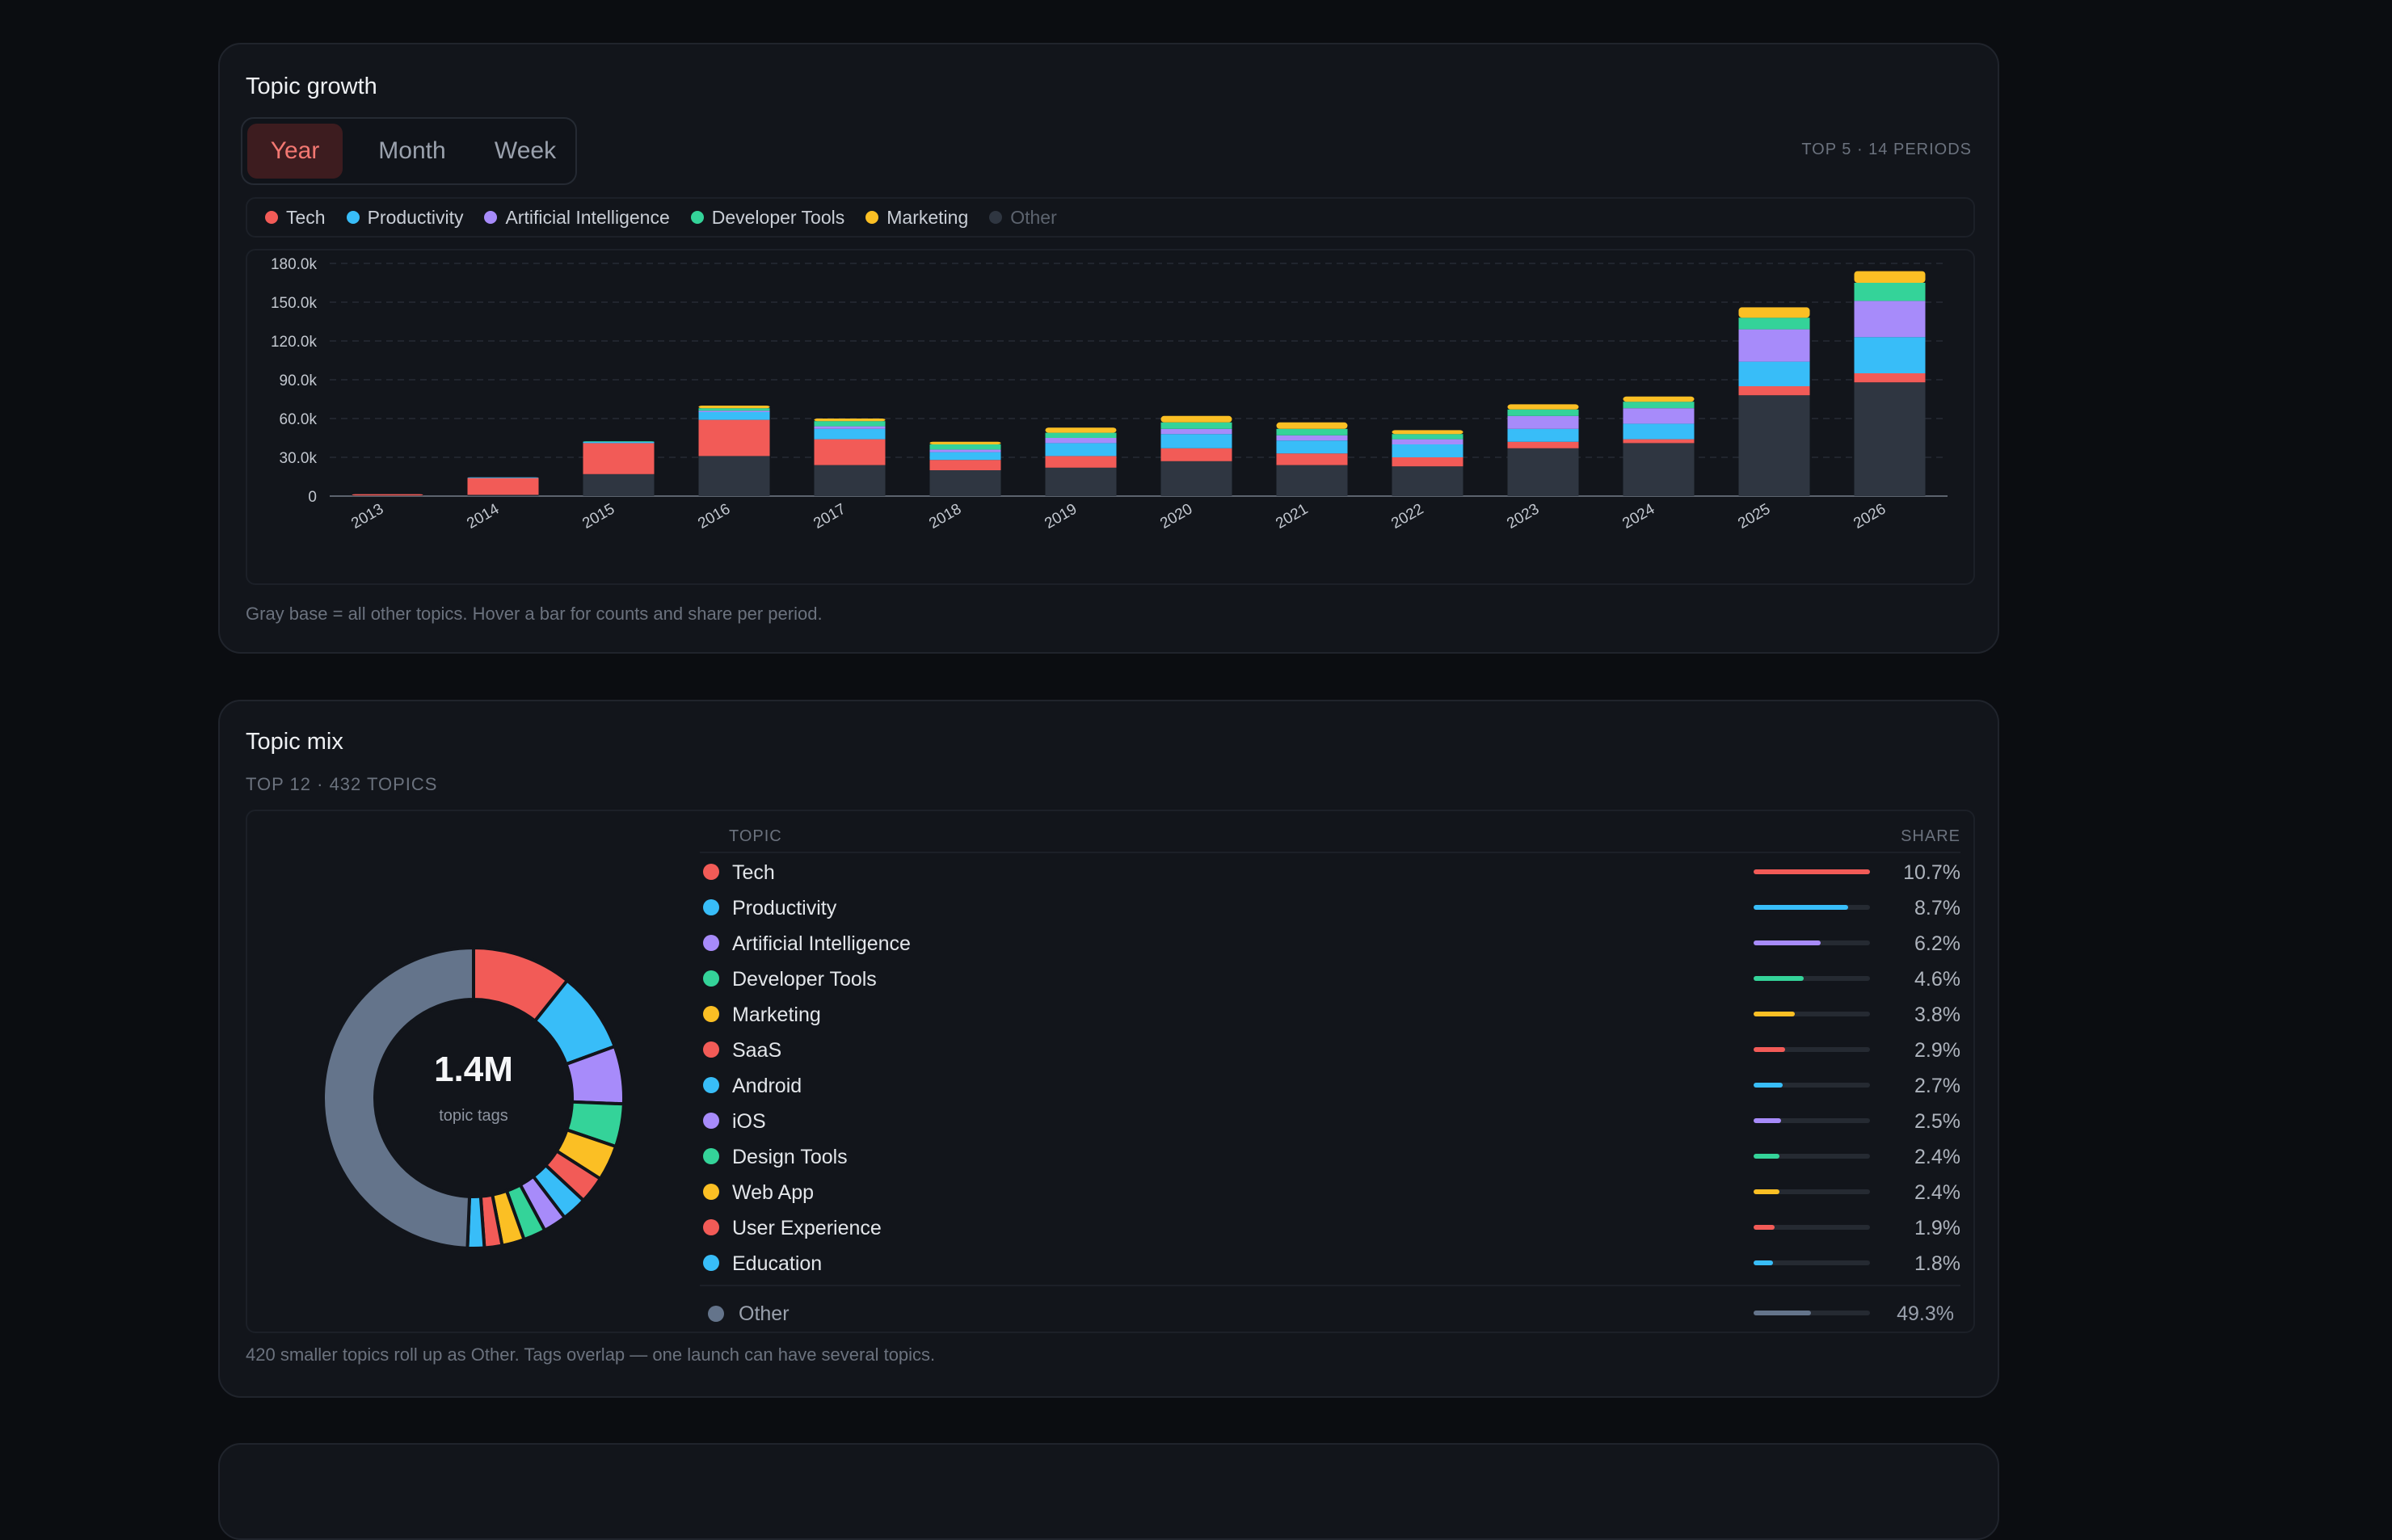  What do you see at coordinates (965, 447) in the screenshot?
I see `bar-segment-developer-tools-2018` at bounding box center [965, 447].